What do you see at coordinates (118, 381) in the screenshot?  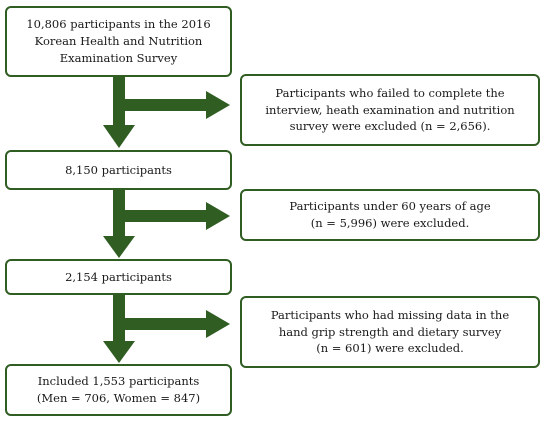 I see `step-4-line-1: Included 1,553 participants` at bounding box center [118, 381].